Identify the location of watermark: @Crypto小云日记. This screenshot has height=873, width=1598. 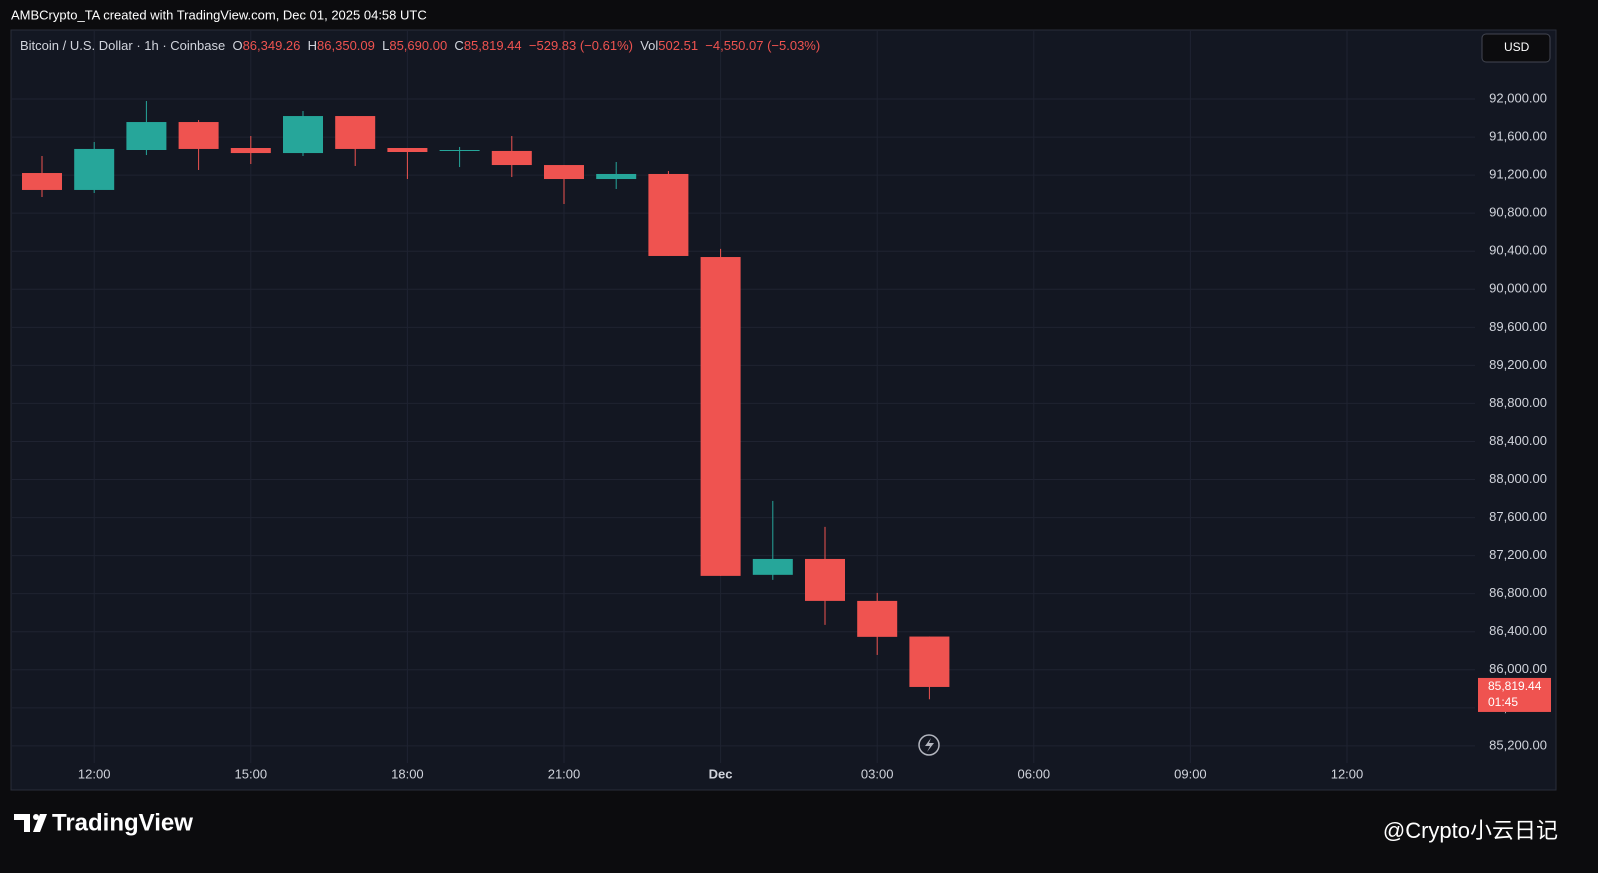
(1470, 830).